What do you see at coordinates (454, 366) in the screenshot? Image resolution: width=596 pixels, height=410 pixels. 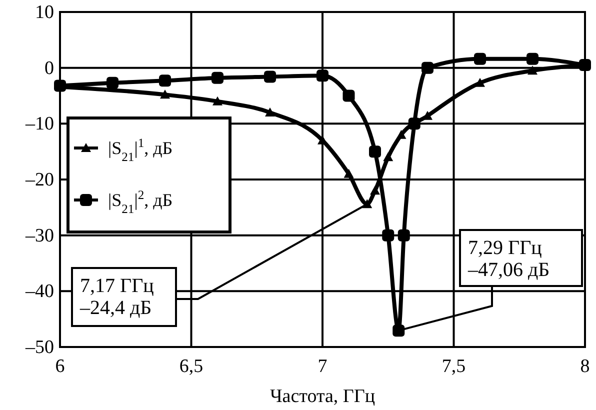 I see `x-tick-label: 7,5` at bounding box center [454, 366].